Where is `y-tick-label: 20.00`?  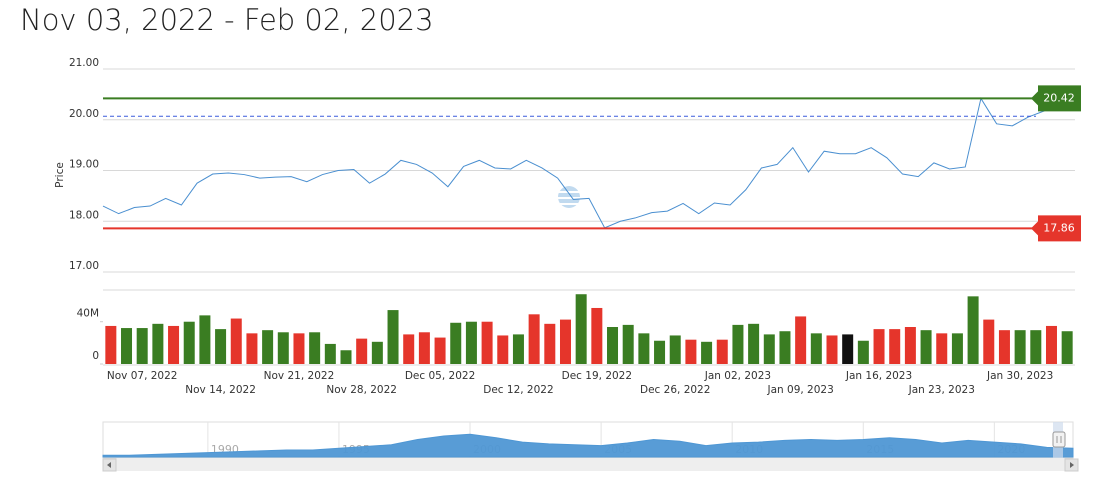 y-tick-label: 20.00 is located at coordinates (84, 114).